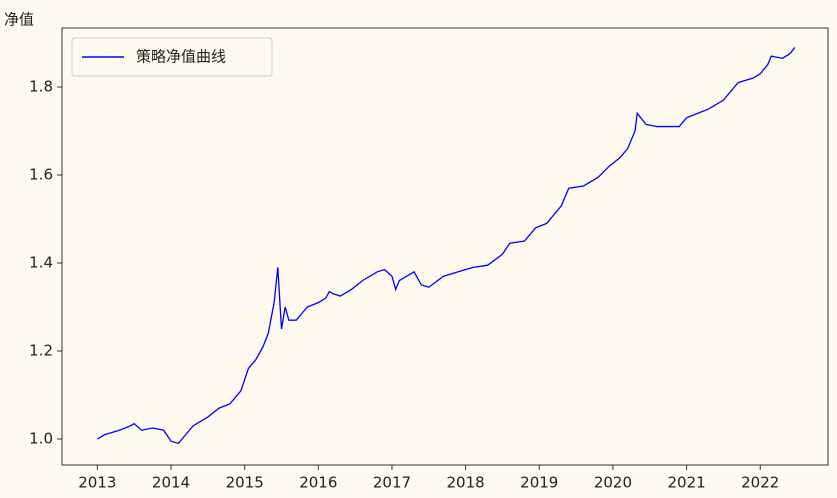 This screenshot has height=498, width=837. What do you see at coordinates (41, 351) in the screenshot?
I see `y-tick-label: 1.2` at bounding box center [41, 351].